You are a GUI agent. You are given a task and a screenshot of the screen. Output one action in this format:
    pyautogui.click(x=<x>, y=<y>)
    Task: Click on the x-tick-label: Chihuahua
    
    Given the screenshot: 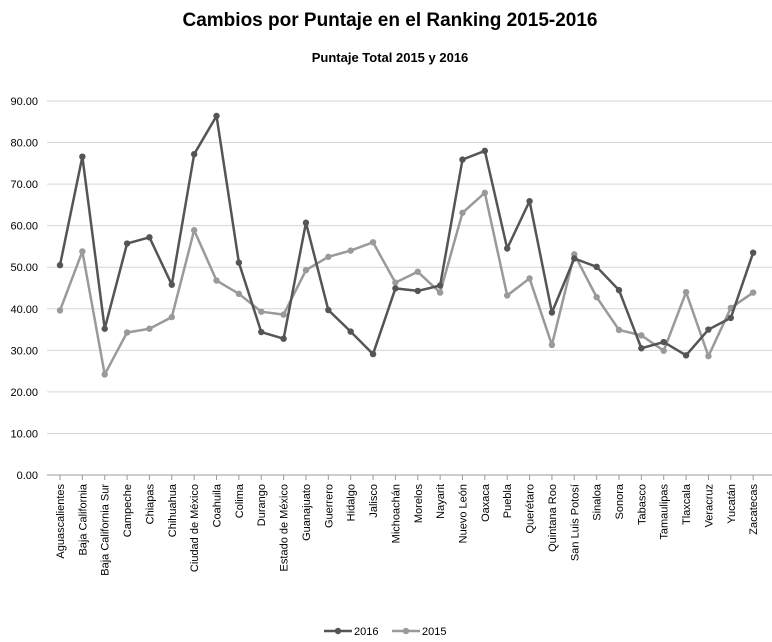 What is the action you would take?
    pyautogui.click(x=173, y=510)
    